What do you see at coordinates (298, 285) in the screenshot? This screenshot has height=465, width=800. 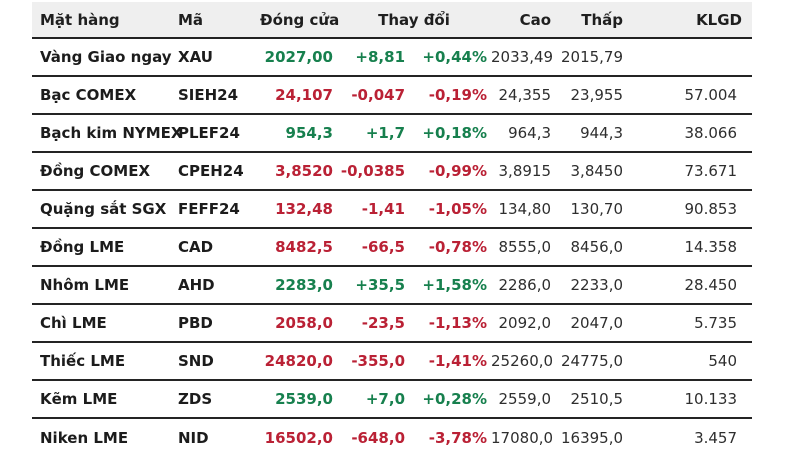 I see `cell-close: 2283,0` at bounding box center [298, 285].